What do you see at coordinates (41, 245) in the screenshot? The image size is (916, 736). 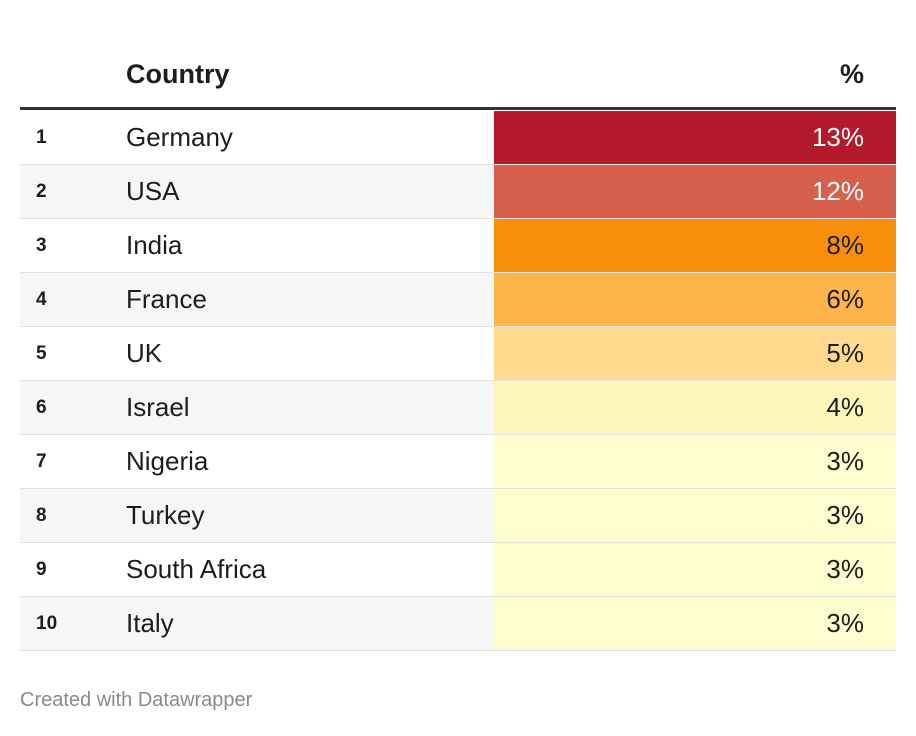 I see `rank: 3` at bounding box center [41, 245].